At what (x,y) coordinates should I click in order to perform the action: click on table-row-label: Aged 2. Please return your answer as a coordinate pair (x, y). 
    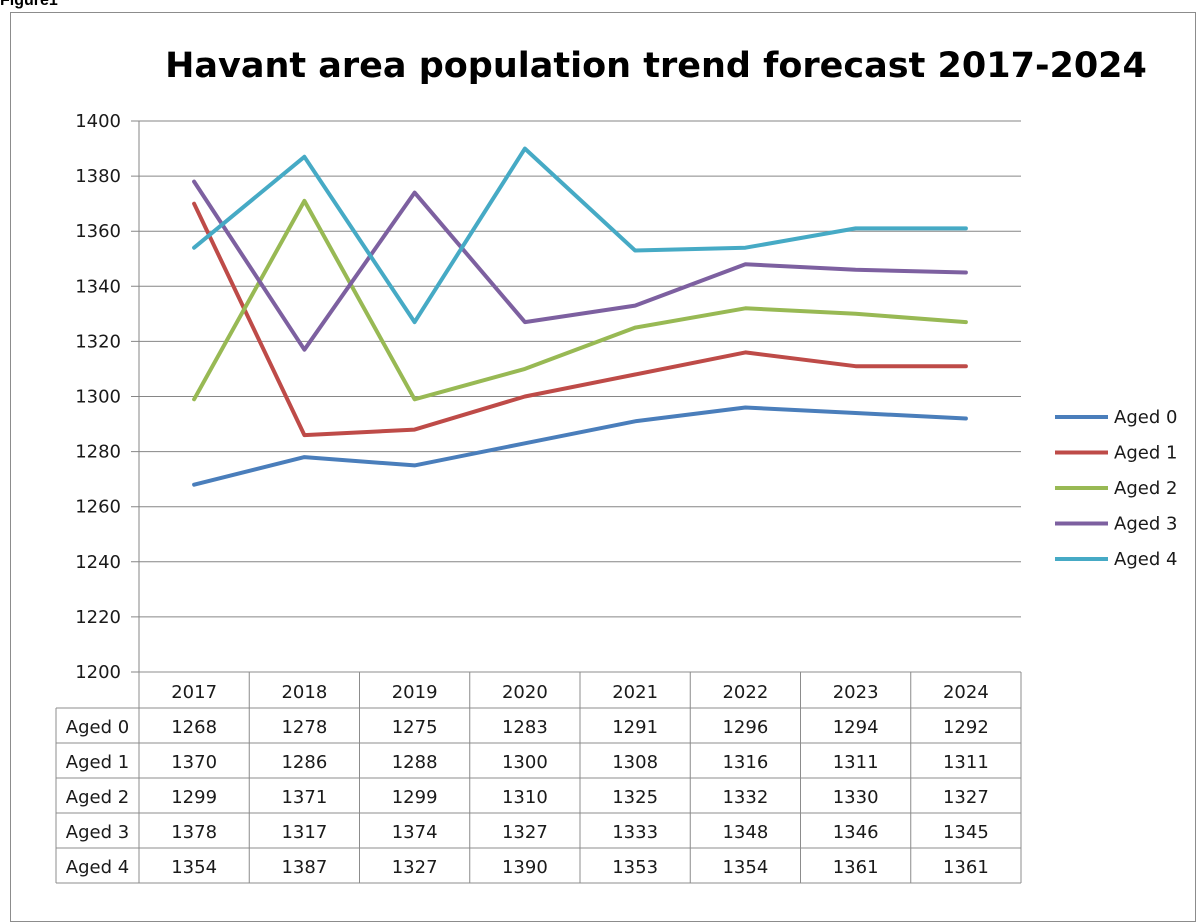
    Looking at the image, I should click on (97, 797).